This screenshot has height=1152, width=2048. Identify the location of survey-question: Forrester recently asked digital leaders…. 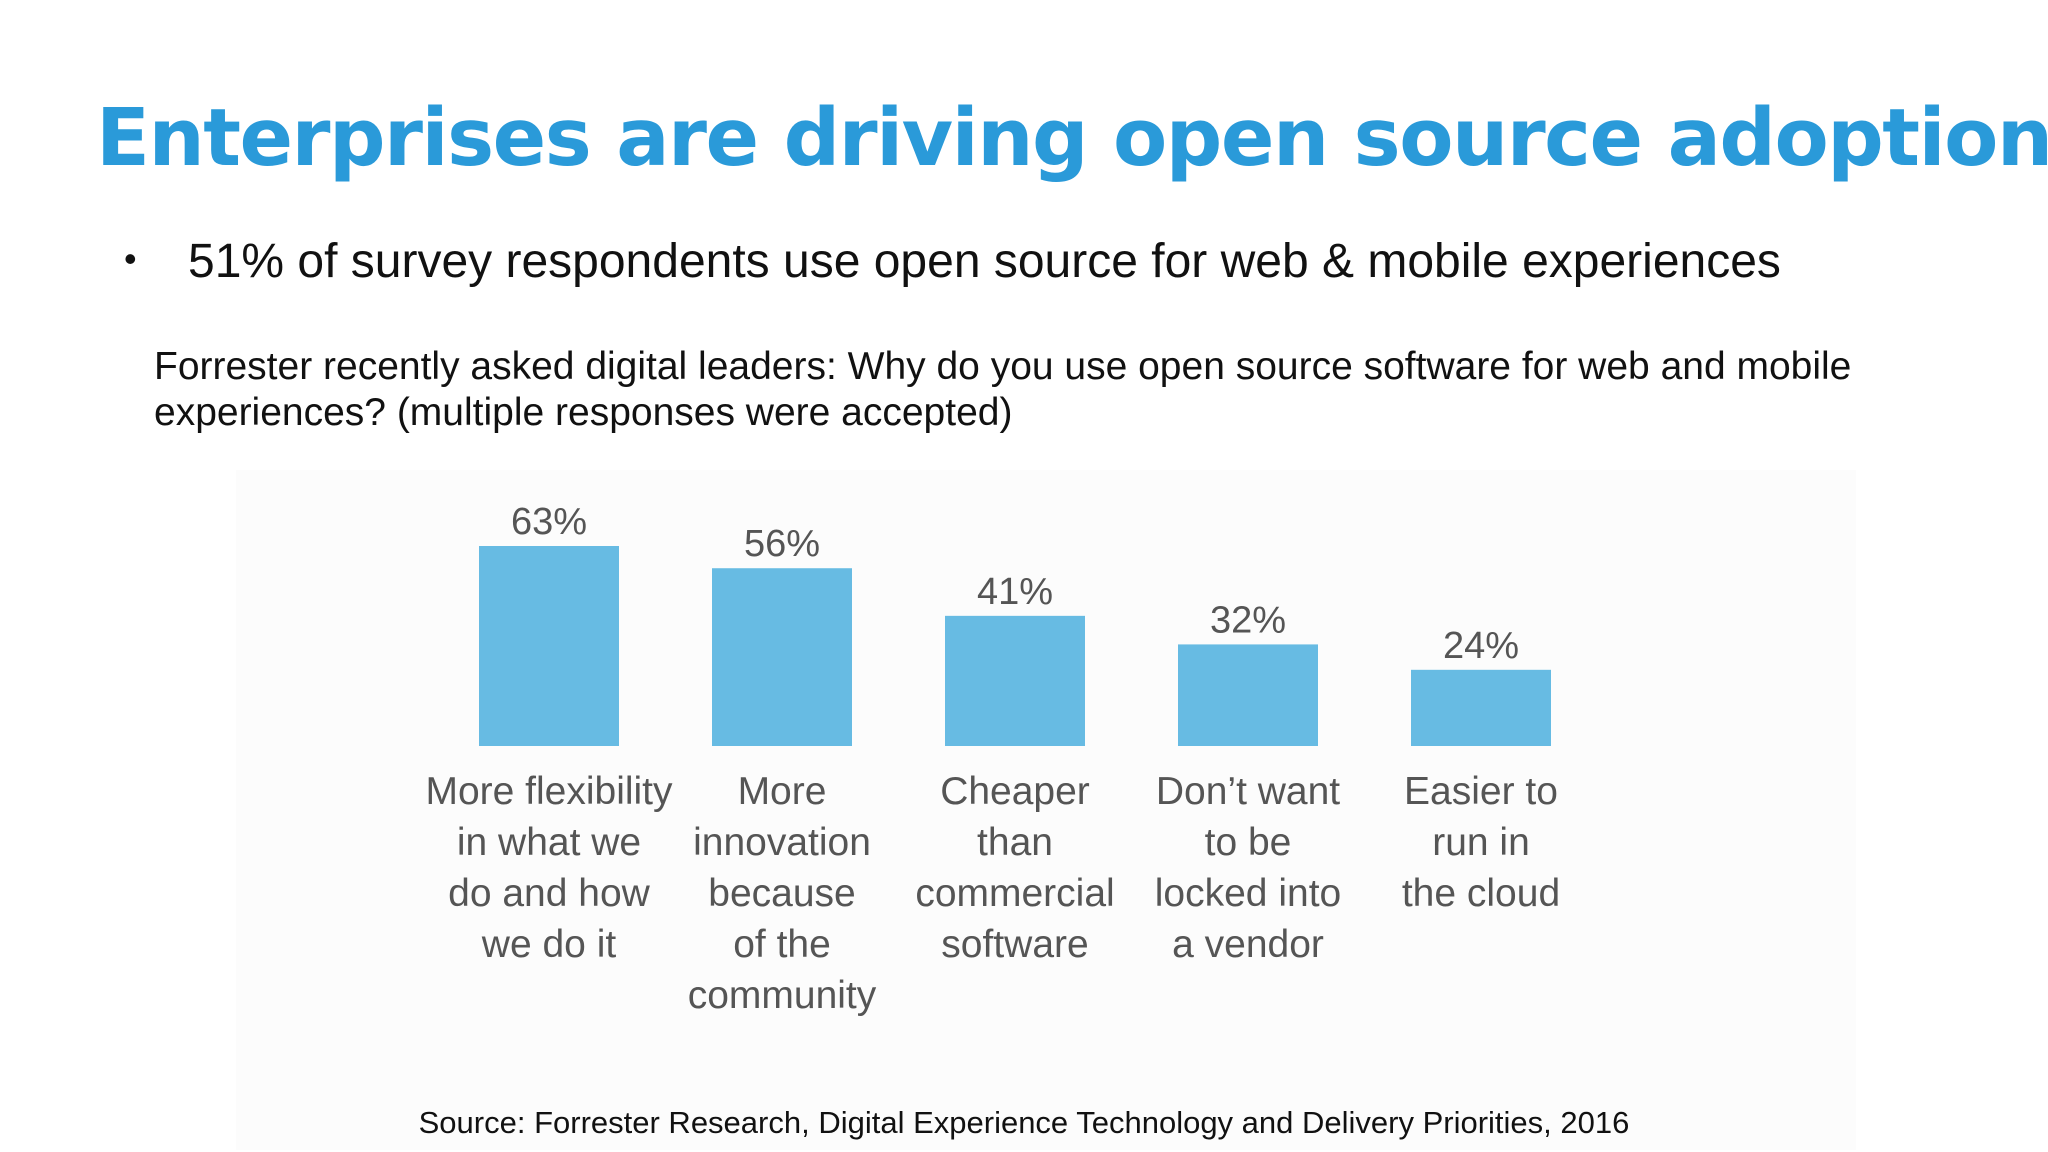
(1003, 389).